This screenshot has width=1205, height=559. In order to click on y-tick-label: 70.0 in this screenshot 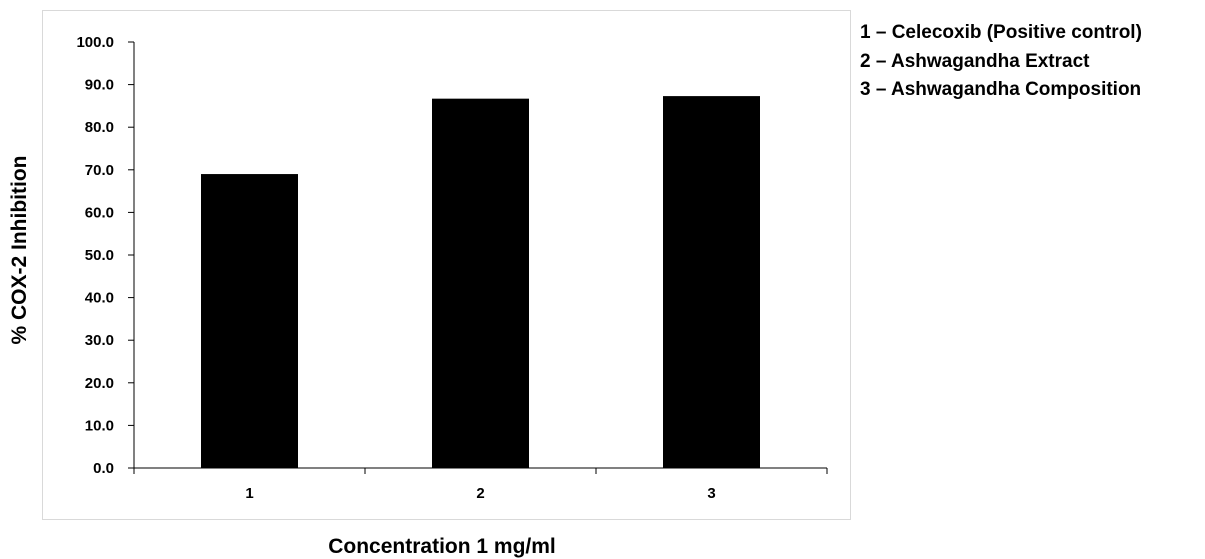, I will do `click(99, 170)`.